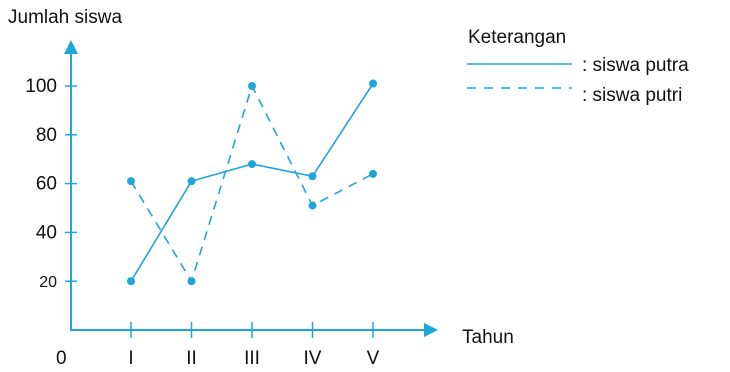 This screenshot has width=730, height=372. I want to click on legend-label-putra: : siswa putra, so click(635, 65).